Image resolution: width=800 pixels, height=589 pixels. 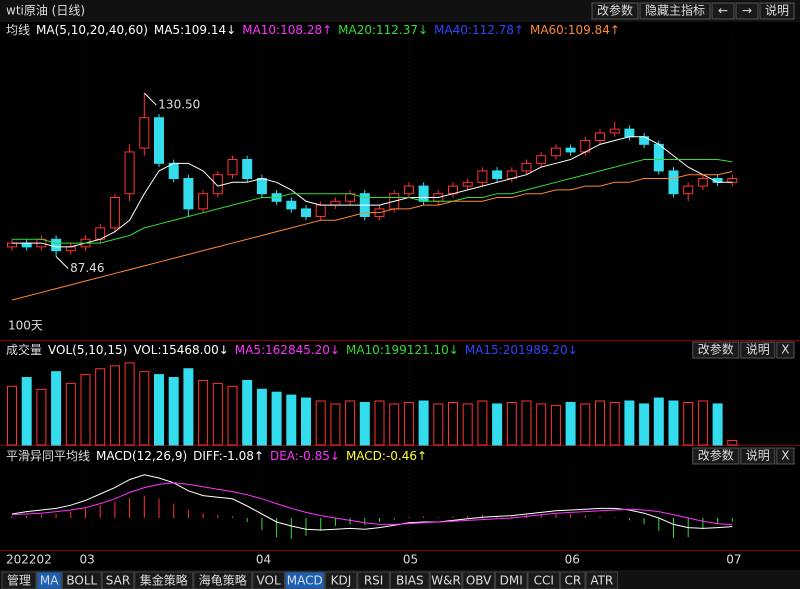 I want to click on legend-item: DIFF:-1.08↑, so click(x=228, y=456).